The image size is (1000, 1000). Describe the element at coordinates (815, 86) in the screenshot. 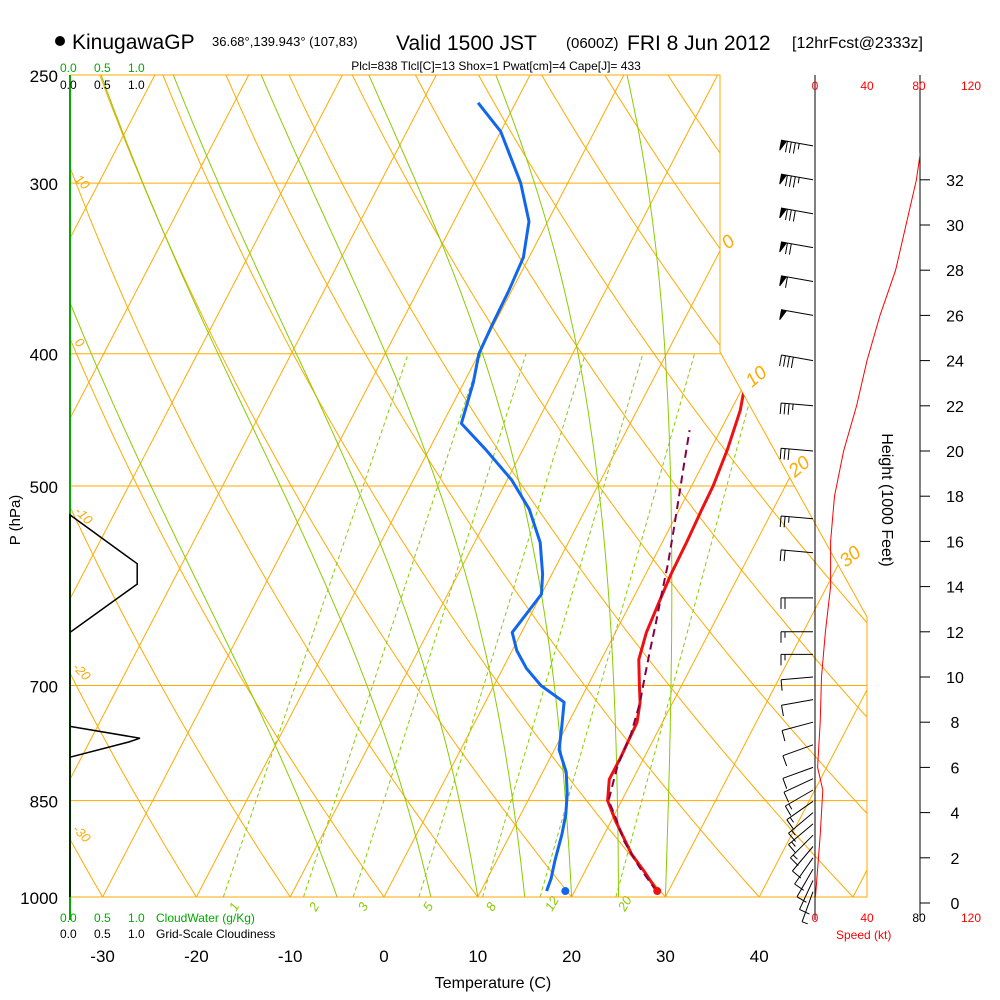

I see `speed-top-tick: 0` at that location.